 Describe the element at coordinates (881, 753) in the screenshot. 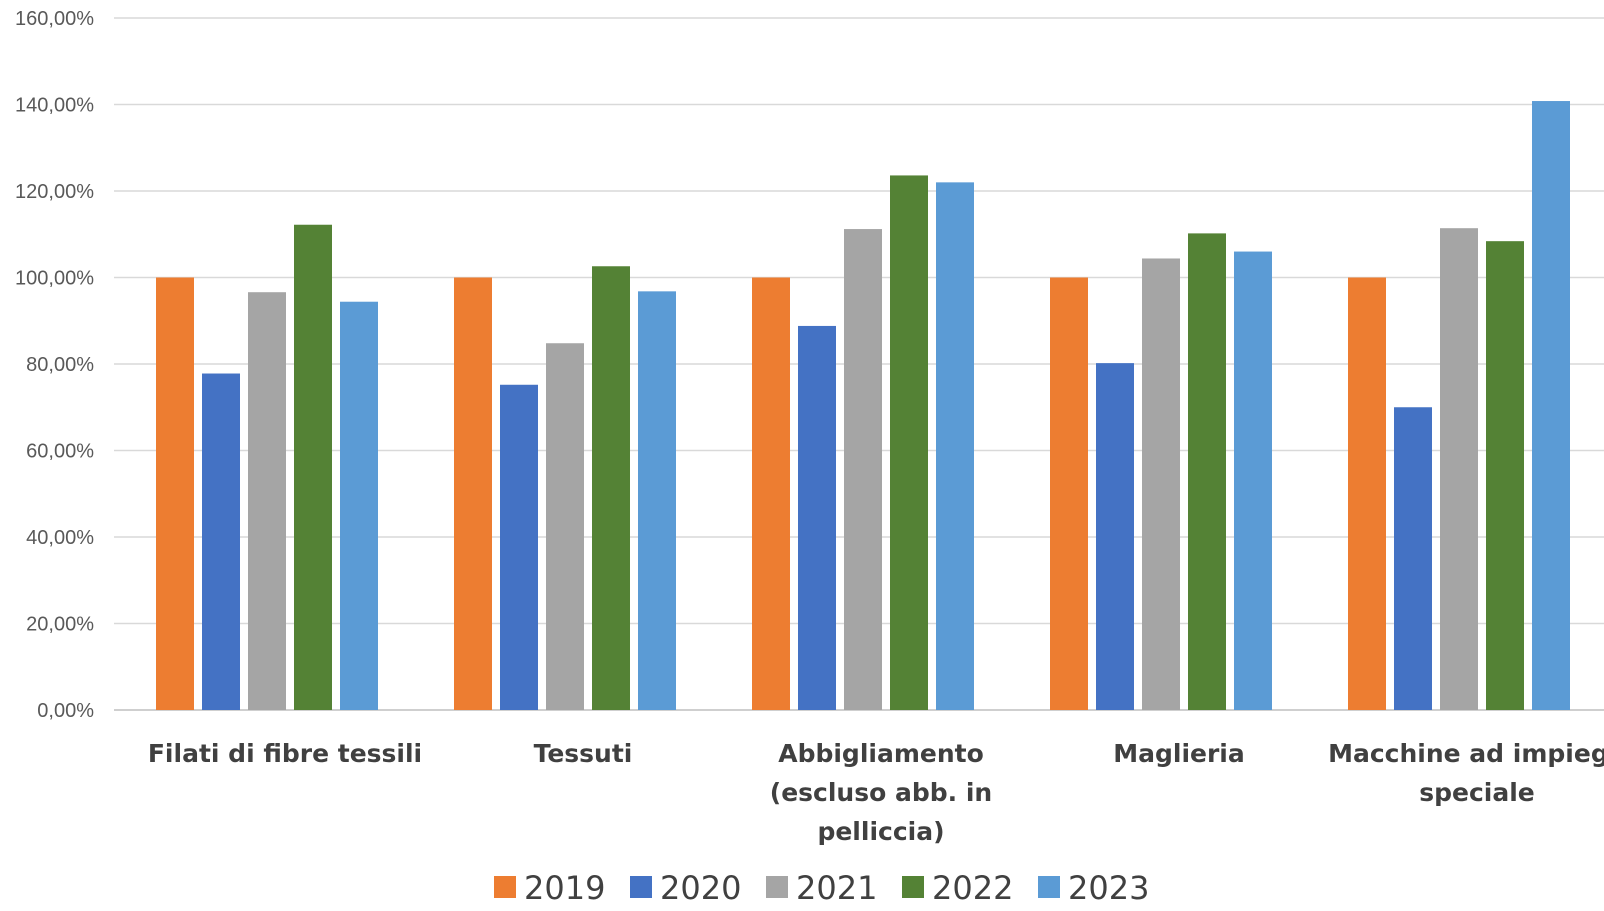

I see `x-category-label: Abbigliamento` at that location.